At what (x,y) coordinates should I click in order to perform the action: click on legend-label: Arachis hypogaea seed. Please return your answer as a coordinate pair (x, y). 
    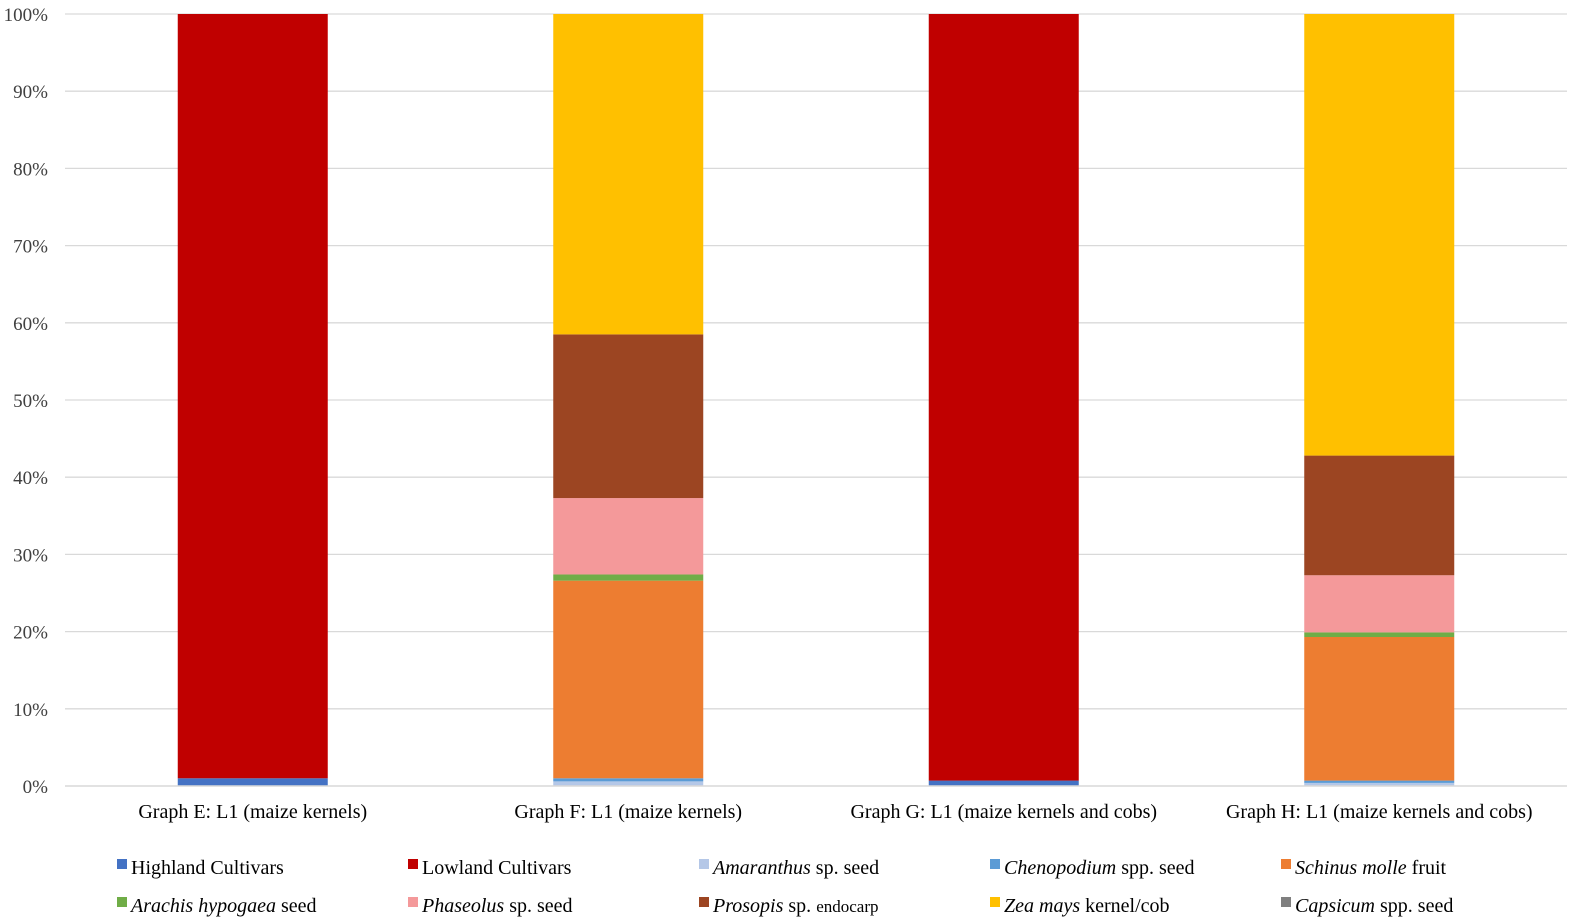
    Looking at the image, I should click on (223, 906).